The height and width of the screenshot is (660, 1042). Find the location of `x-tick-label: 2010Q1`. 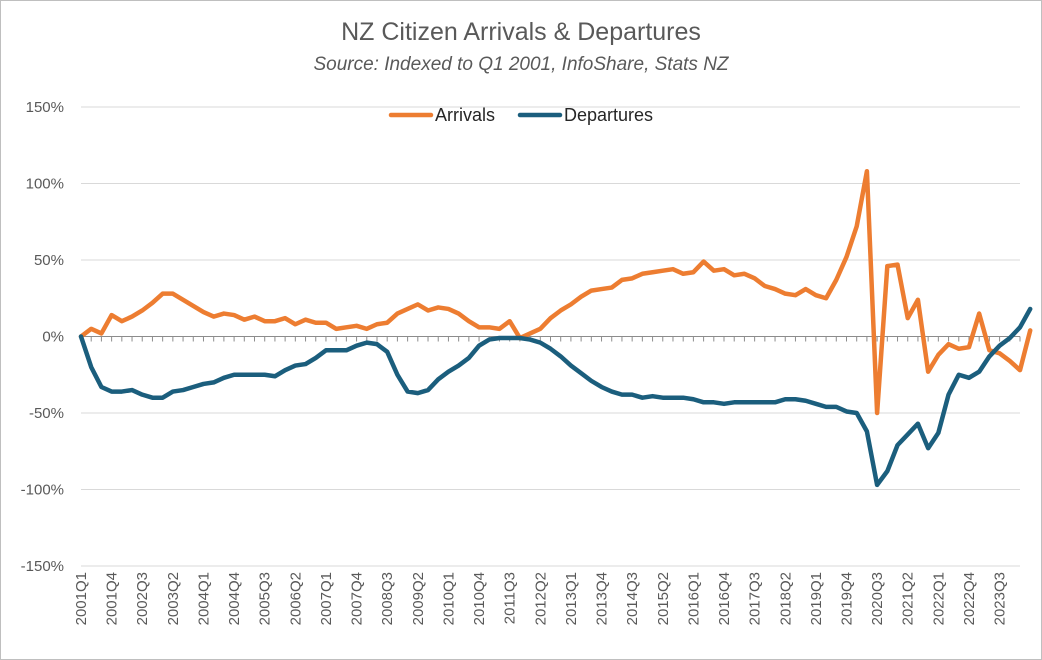

x-tick-label: 2010Q1 is located at coordinates (448, 598).